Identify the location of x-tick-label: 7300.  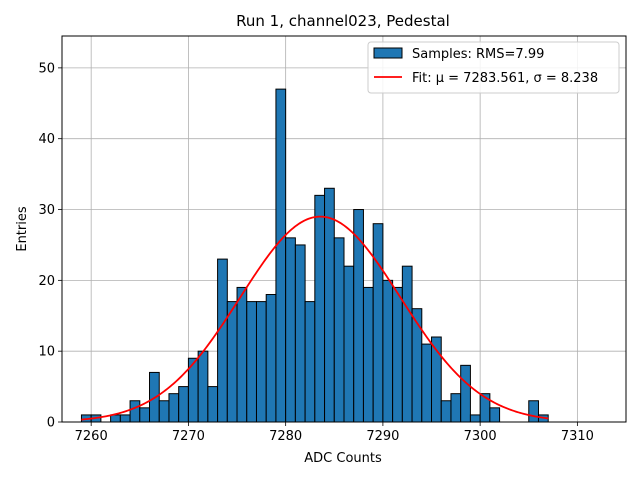
(480, 436).